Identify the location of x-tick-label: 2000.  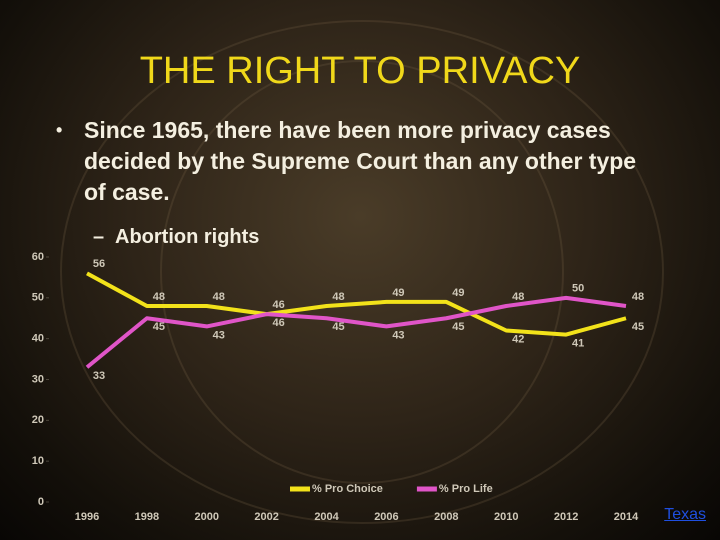
(207, 517).